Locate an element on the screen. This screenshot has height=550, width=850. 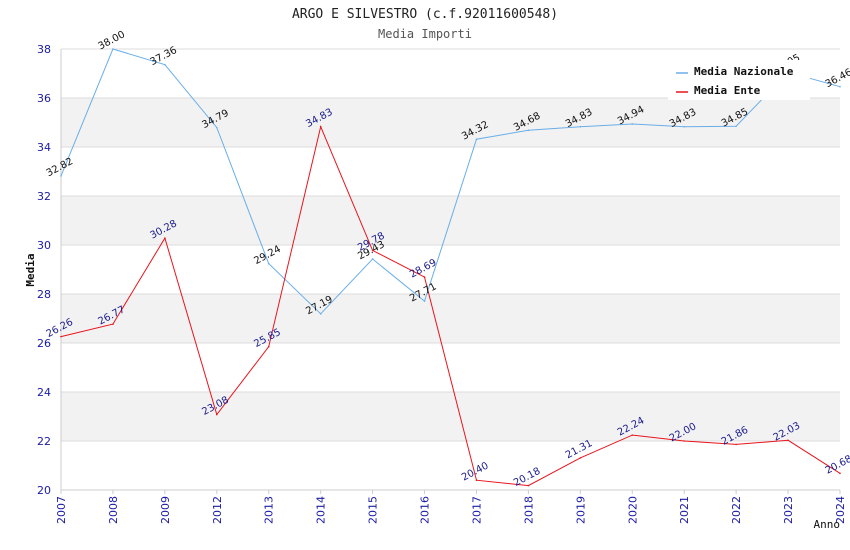
x-tick-label: 2022 is located at coordinates (736, 510).